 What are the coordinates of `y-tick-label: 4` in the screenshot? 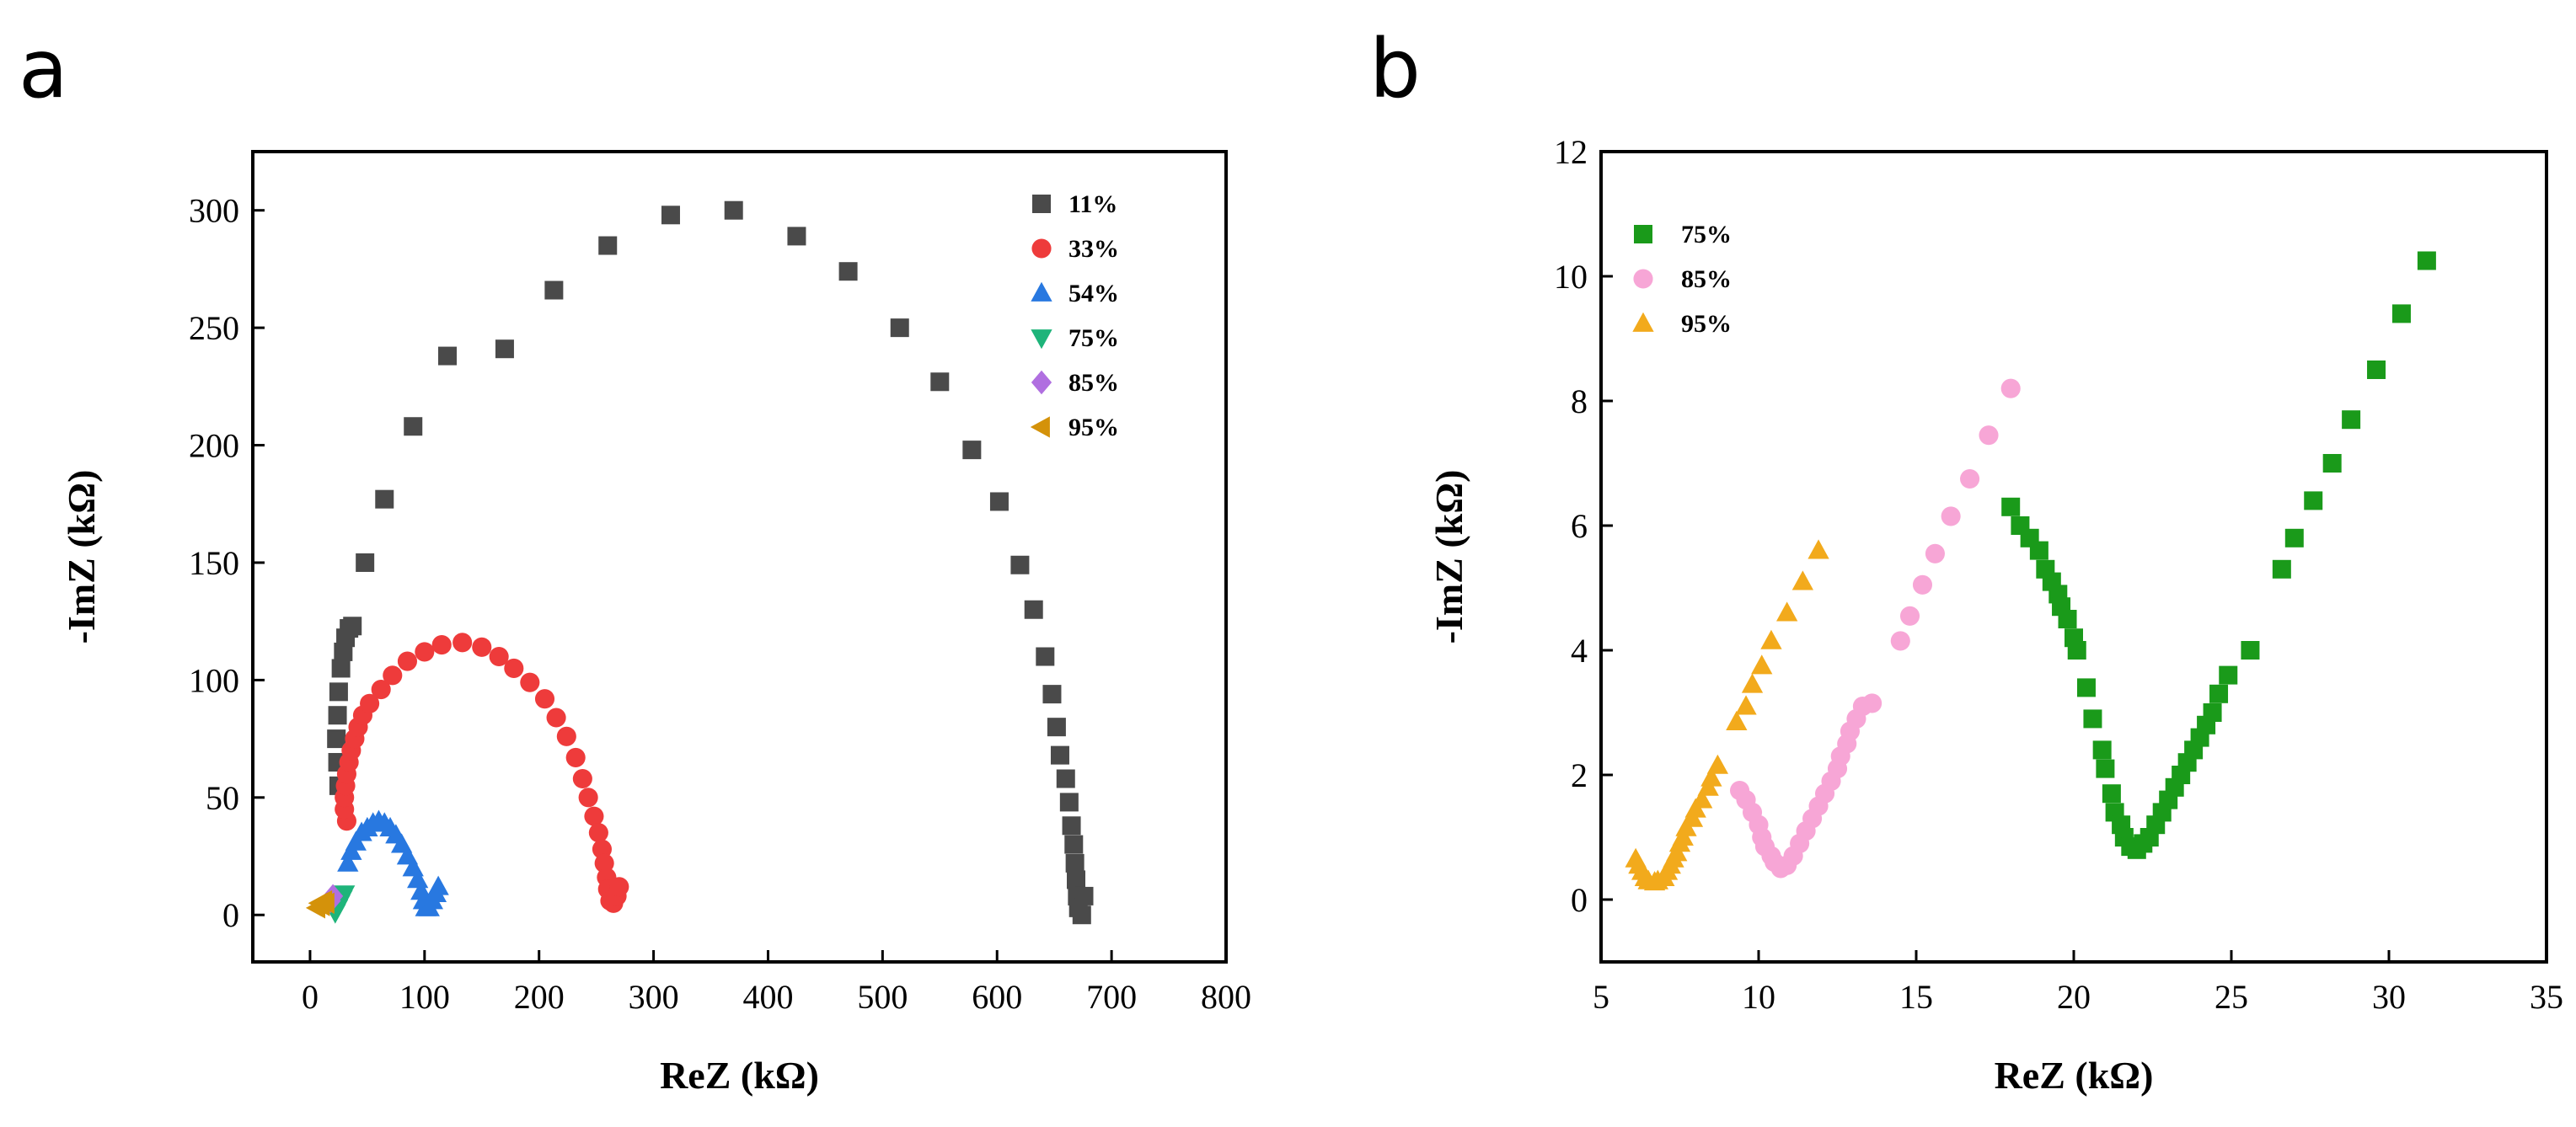 It's located at (1579, 651).